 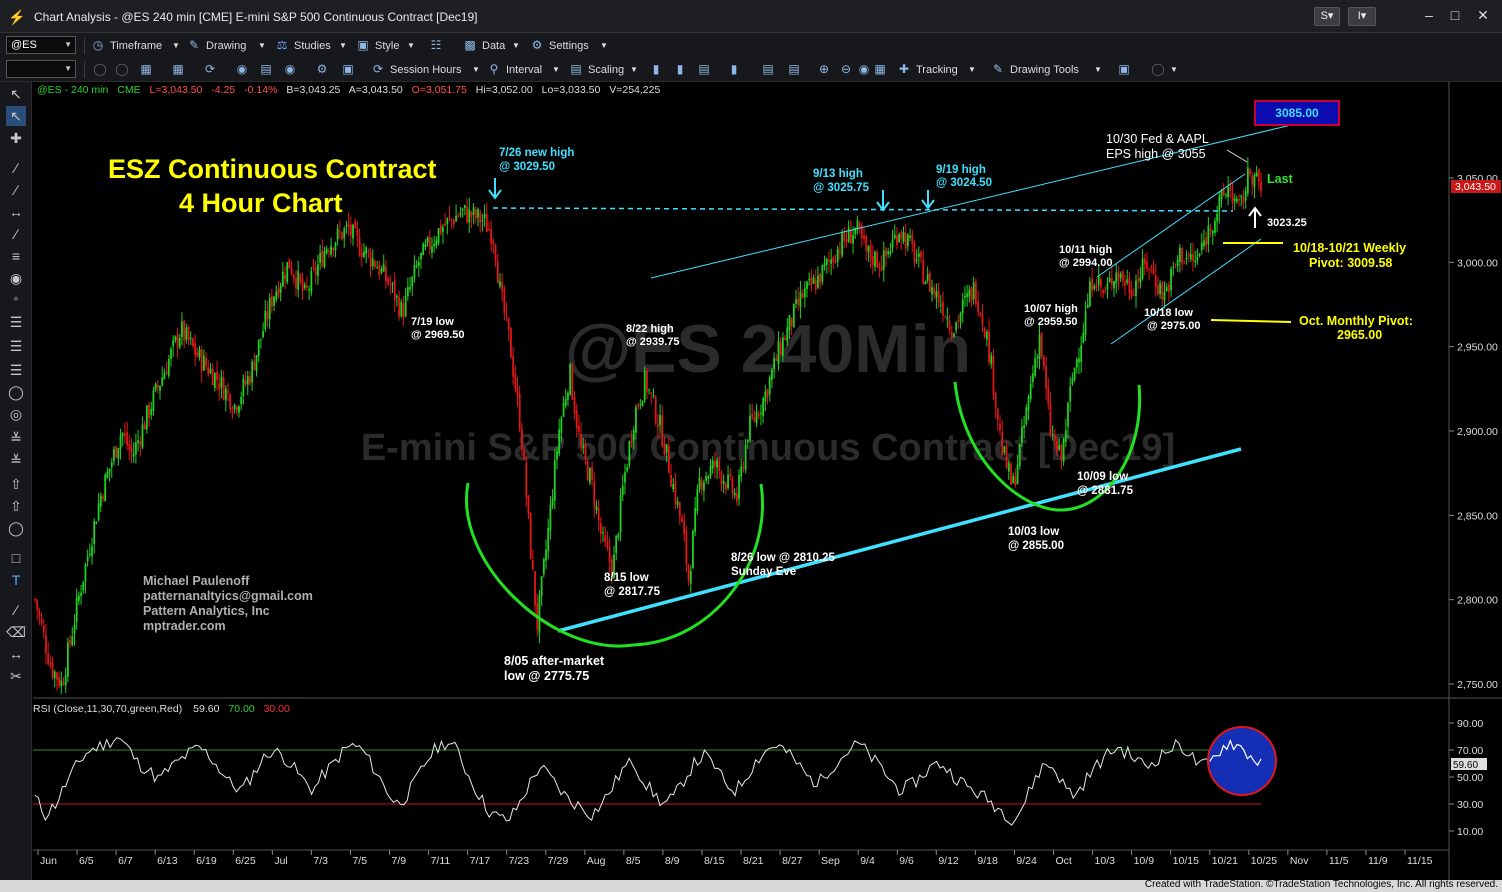 What do you see at coordinates (16, 528) in the screenshot?
I see `ellipse-icon: ◯` at bounding box center [16, 528].